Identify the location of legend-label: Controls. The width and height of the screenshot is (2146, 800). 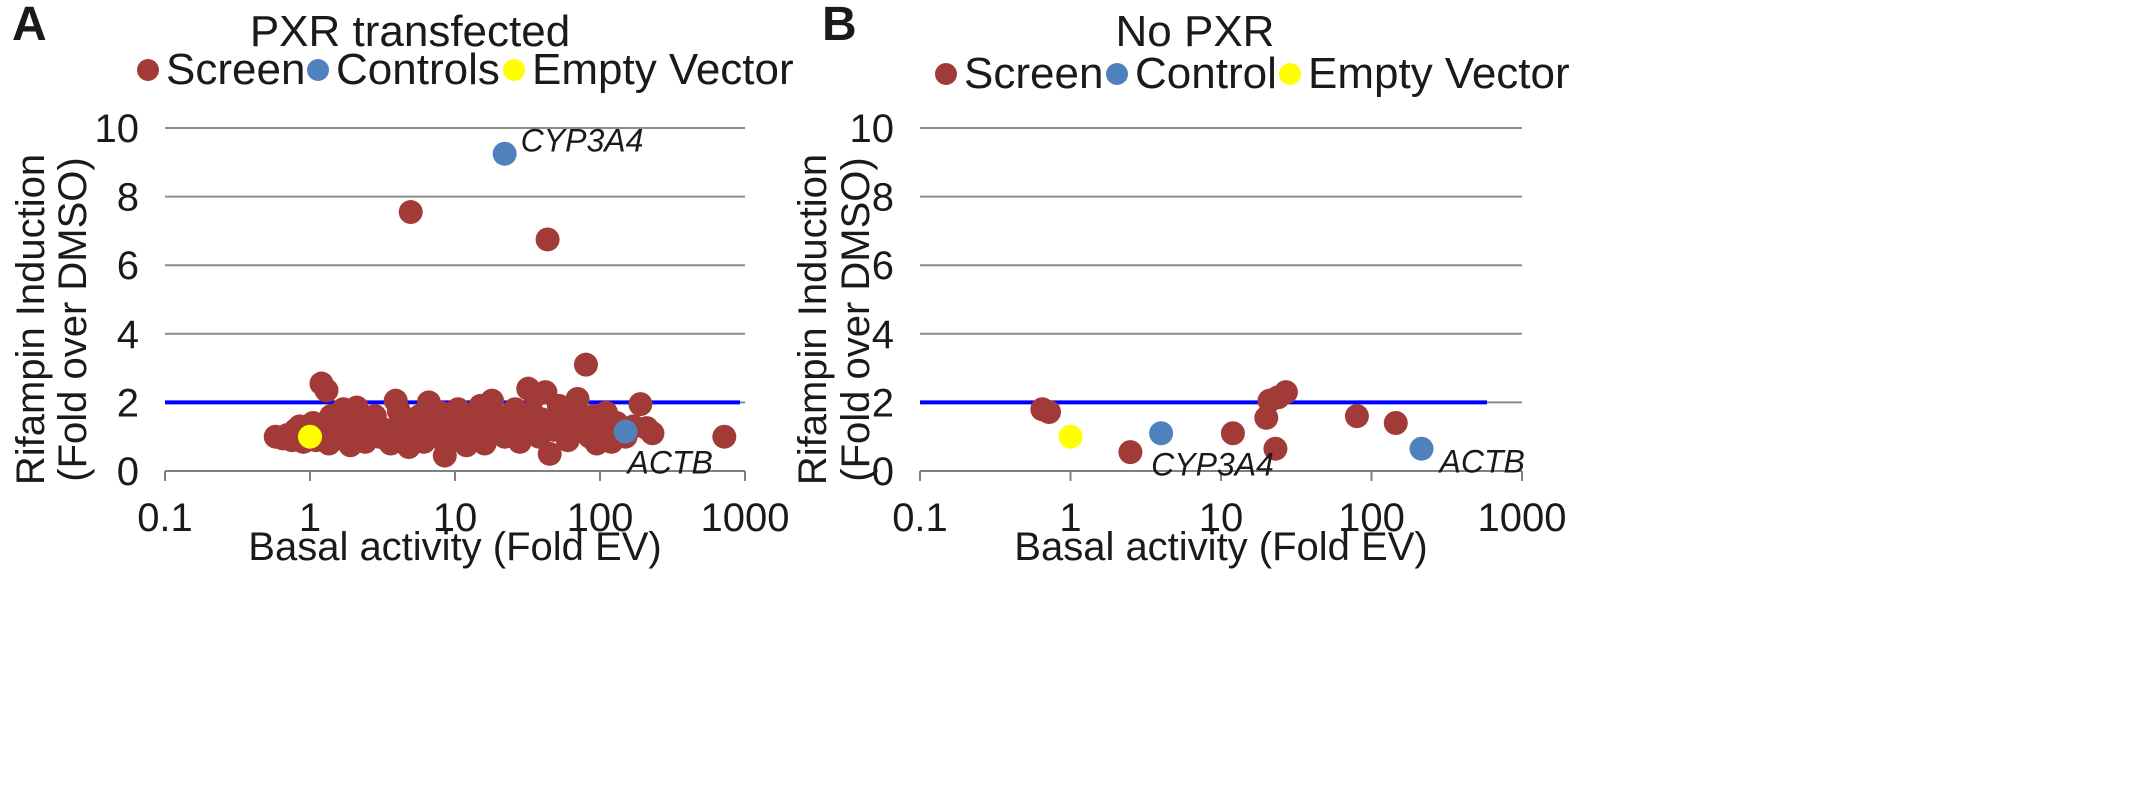
(418, 69).